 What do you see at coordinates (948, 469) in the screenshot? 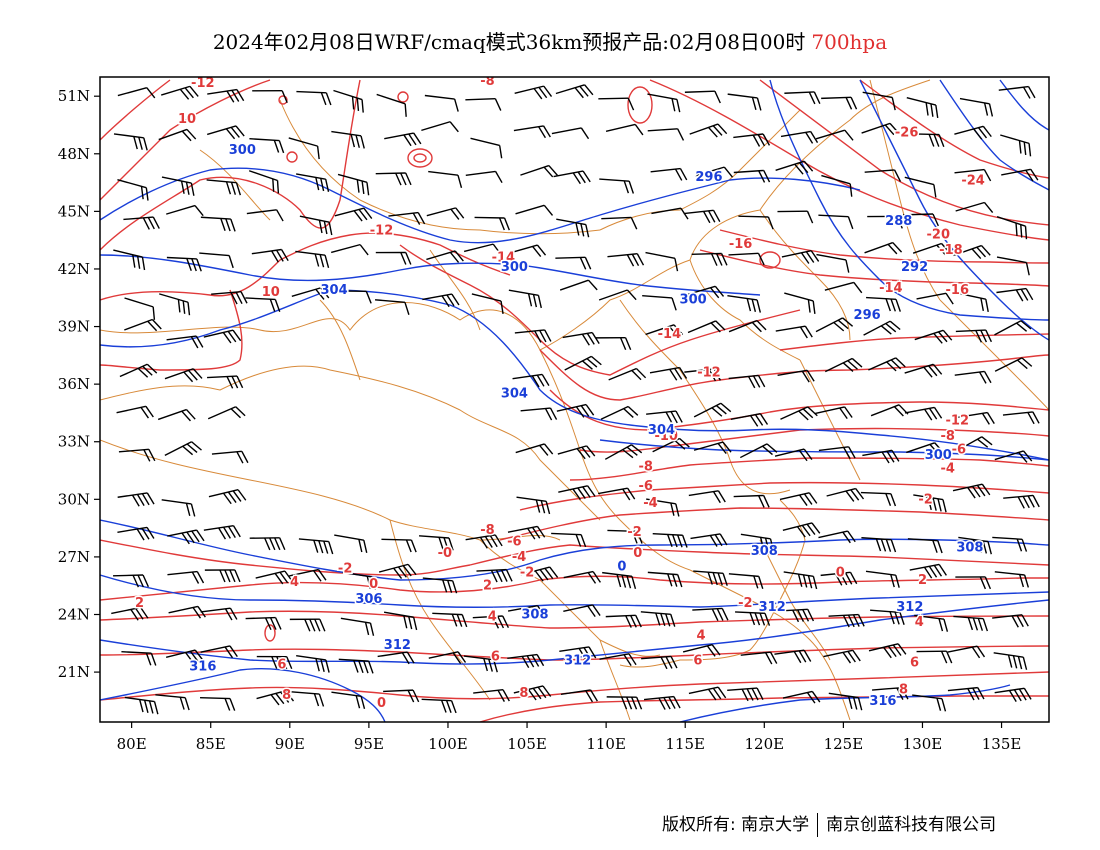
I see `isotherm-label: -4` at bounding box center [948, 469].